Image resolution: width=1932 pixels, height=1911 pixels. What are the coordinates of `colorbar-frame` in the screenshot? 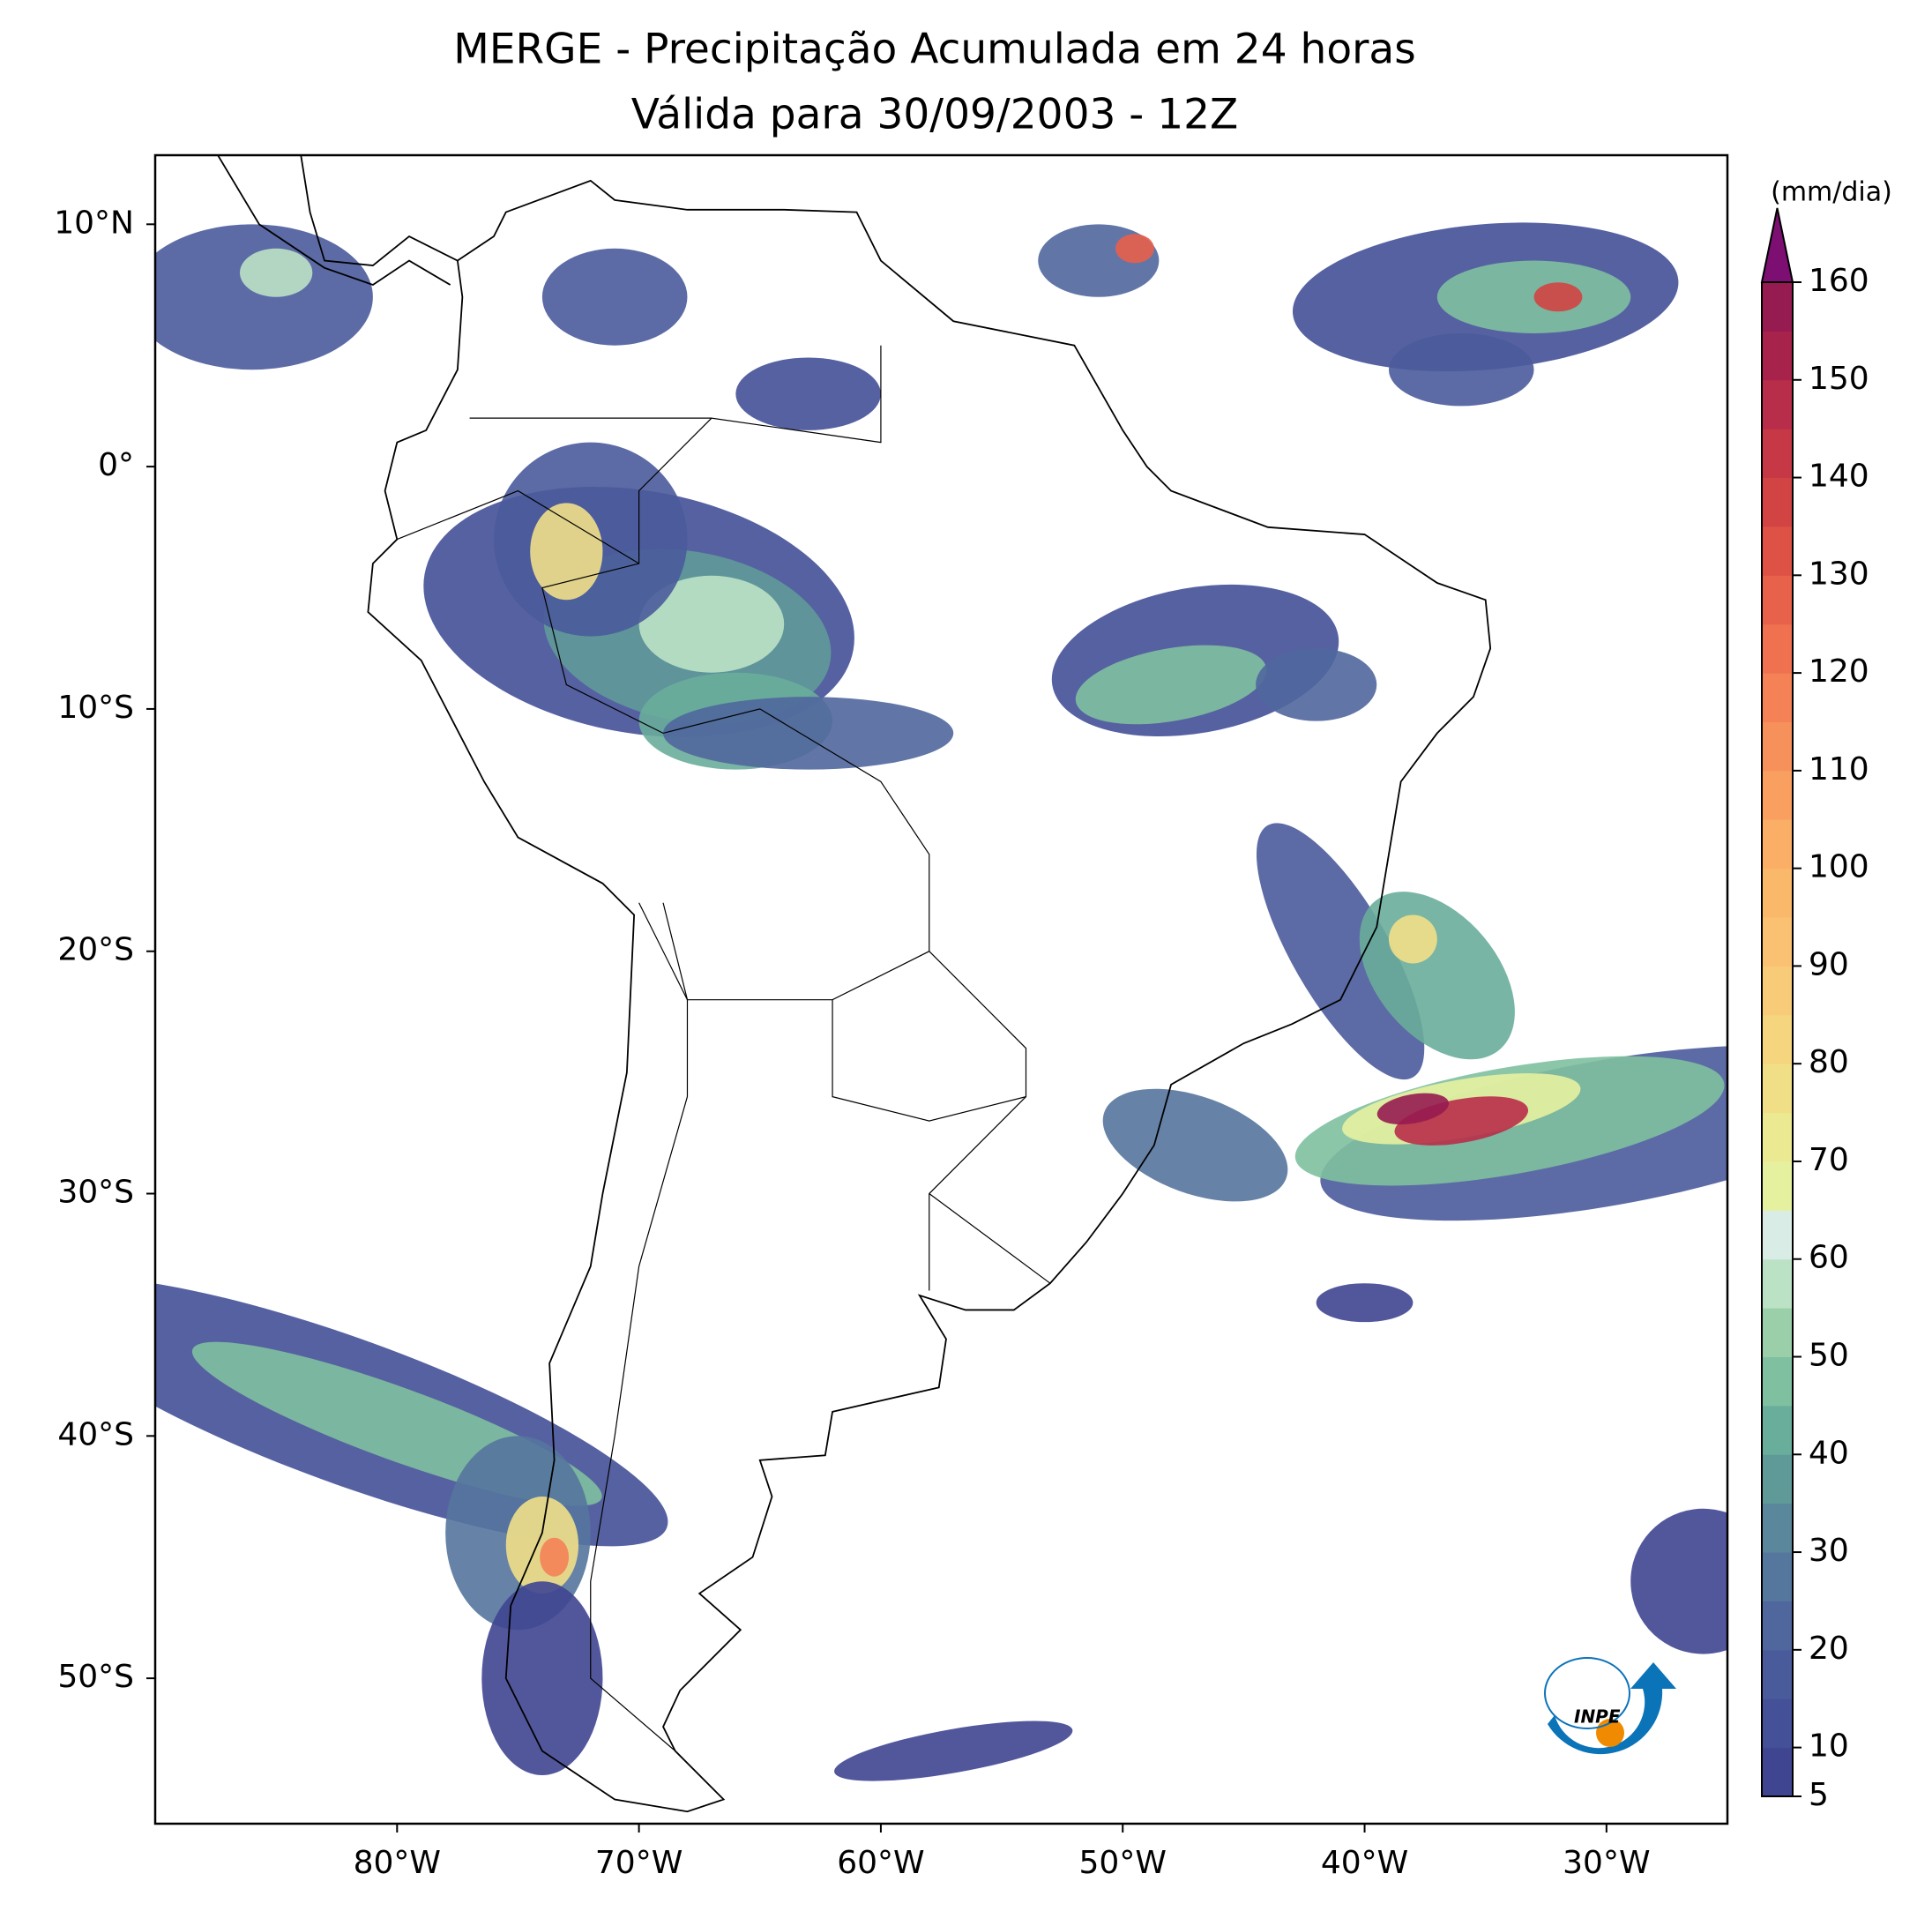 It's located at (1777, 1039).